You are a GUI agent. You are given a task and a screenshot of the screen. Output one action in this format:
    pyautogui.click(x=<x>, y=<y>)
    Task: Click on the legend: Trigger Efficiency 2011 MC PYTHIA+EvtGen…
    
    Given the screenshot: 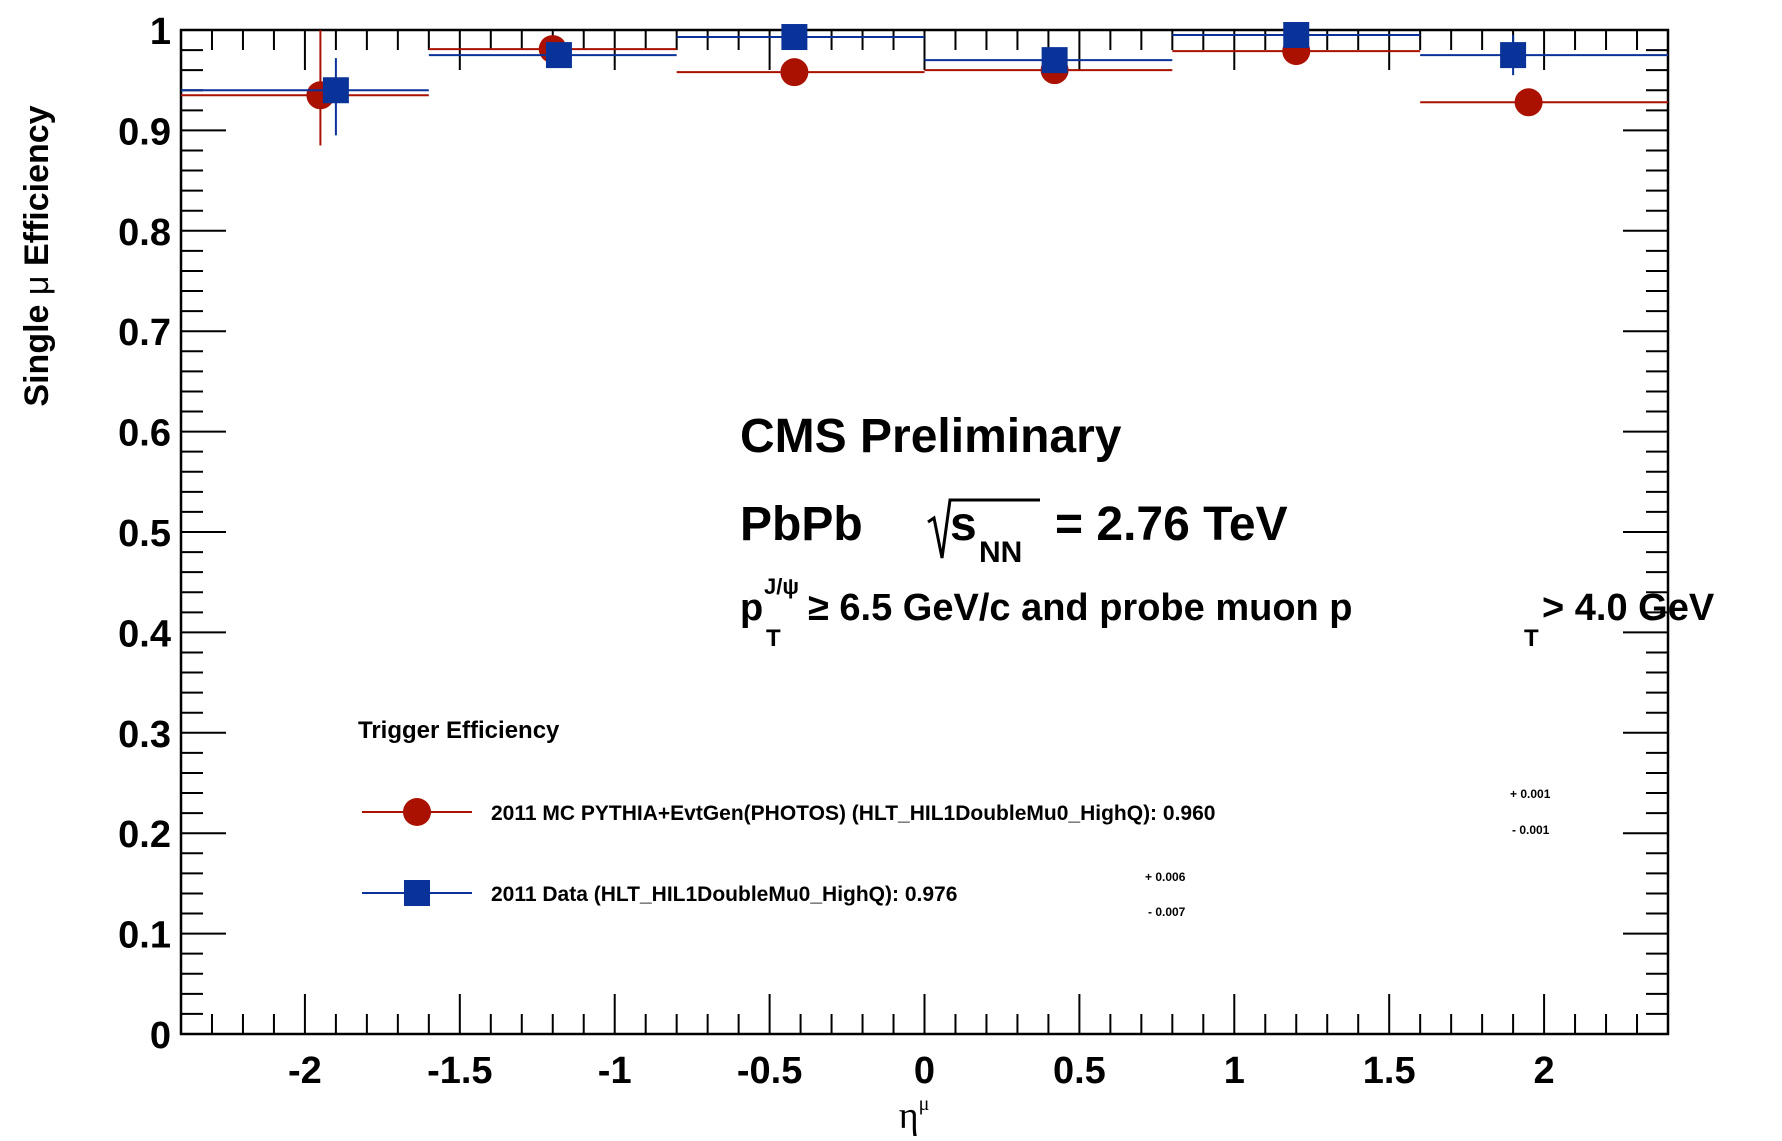 What is the action you would take?
    pyautogui.click(x=954, y=818)
    